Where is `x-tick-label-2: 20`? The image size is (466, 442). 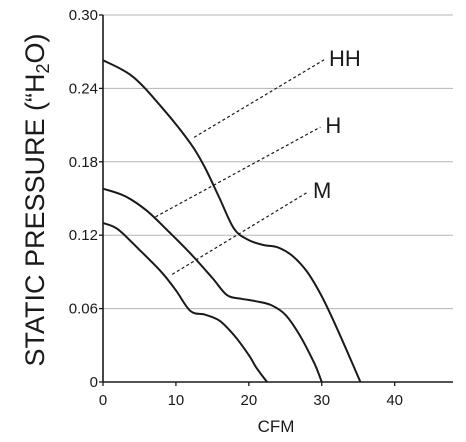 x-tick-label-2: 20 is located at coordinates (248, 400).